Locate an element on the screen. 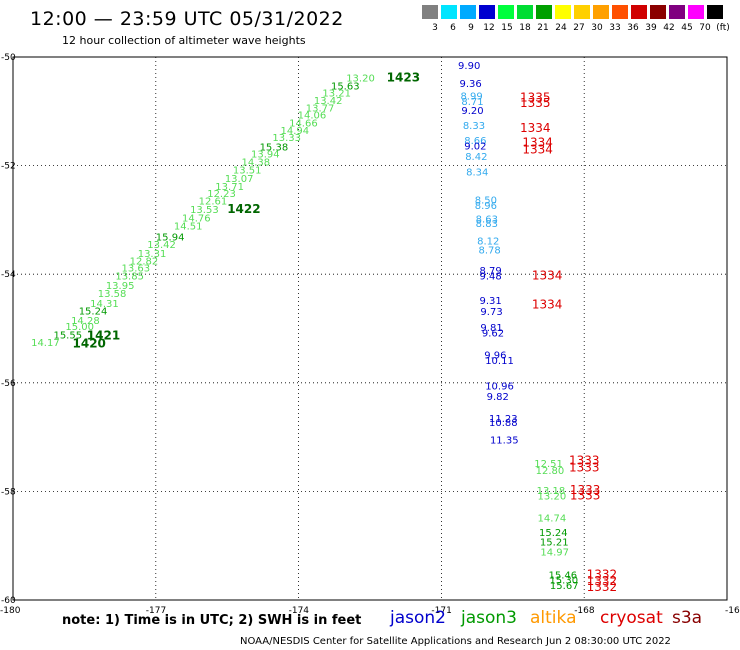 Image resolution: width=740 pixels, height=650 pixels. jason3-point: 14.28 is located at coordinates (85, 321).